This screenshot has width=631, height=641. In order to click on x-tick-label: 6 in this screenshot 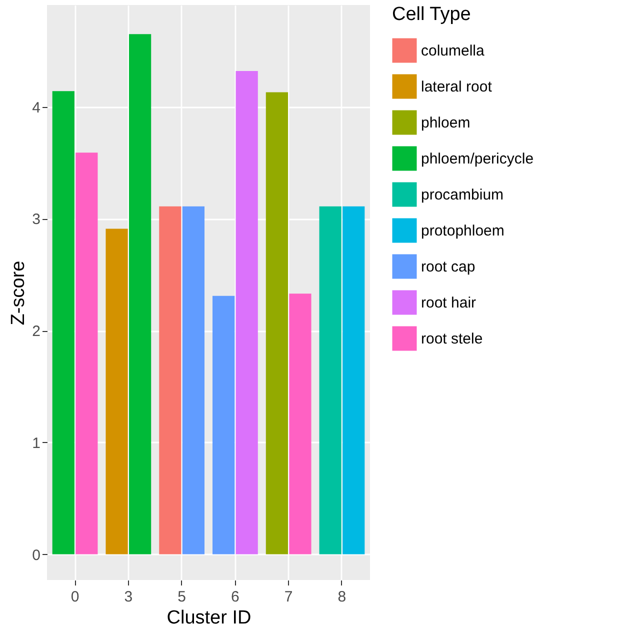, I will do `click(235, 597)`.